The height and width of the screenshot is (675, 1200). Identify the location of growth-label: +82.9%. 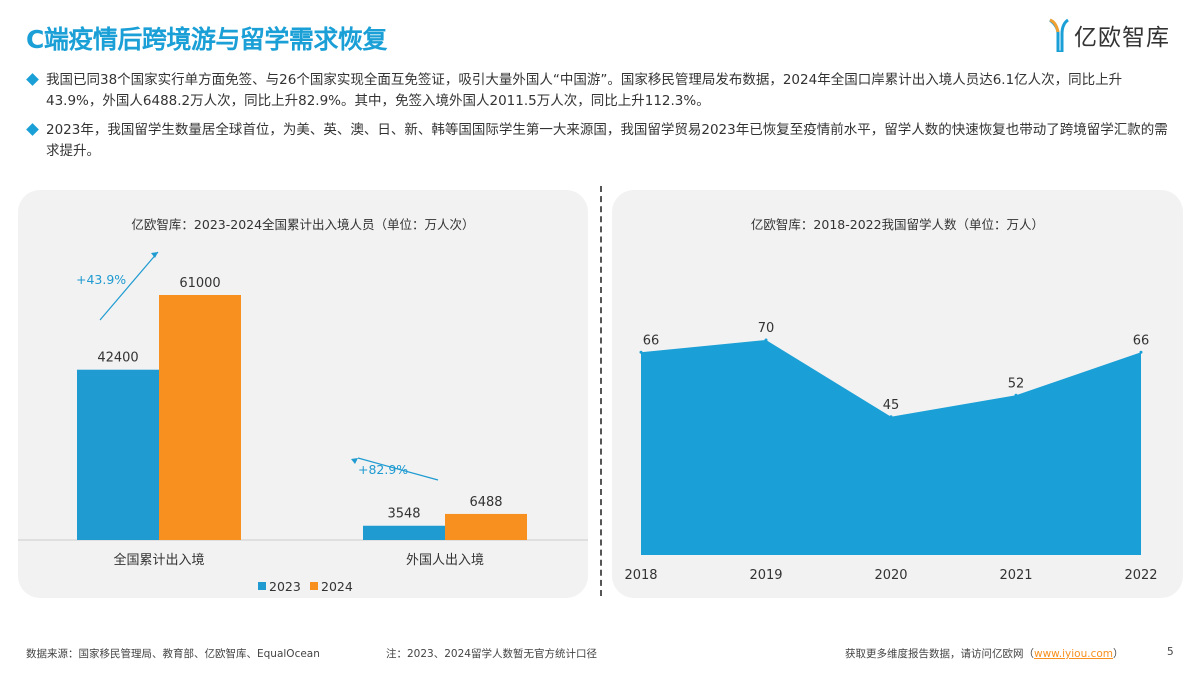
(383, 469).